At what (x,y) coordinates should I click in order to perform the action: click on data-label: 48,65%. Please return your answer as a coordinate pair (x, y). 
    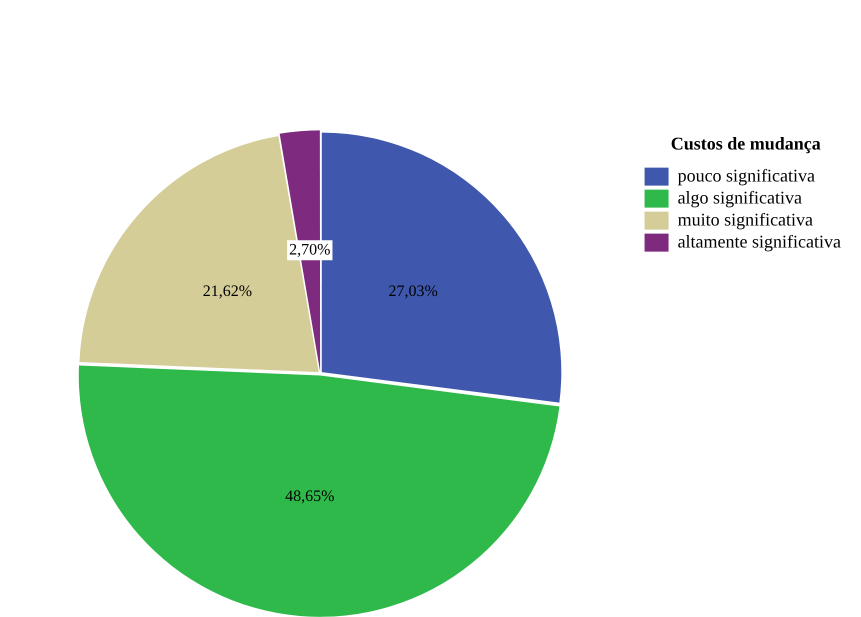
    Looking at the image, I should click on (309, 497).